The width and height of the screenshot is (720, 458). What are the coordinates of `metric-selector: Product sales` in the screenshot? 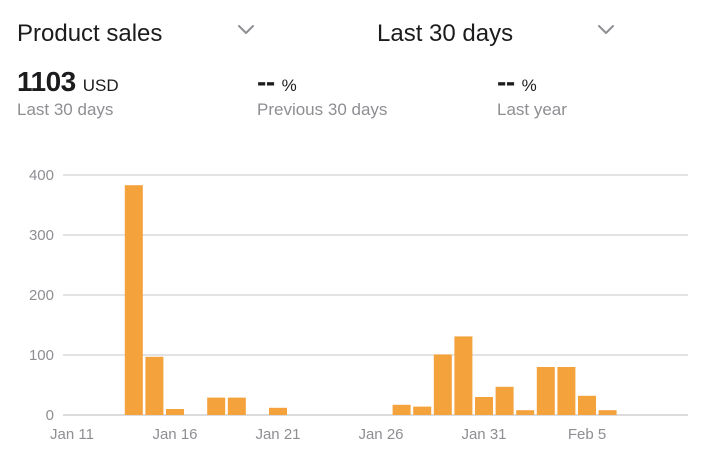 It's located at (139, 34).